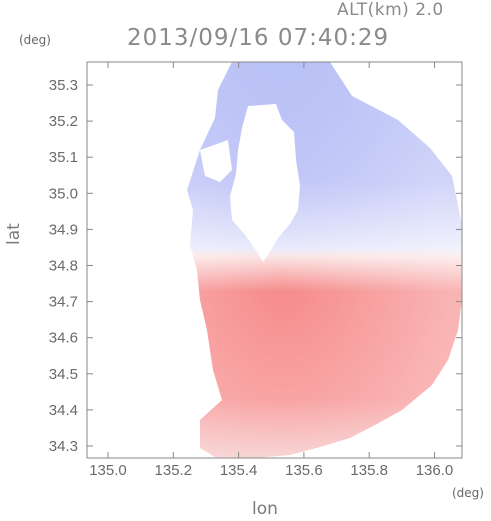 The image size is (491, 521). I want to click on y-tick-label: 35.1, so click(63, 157).